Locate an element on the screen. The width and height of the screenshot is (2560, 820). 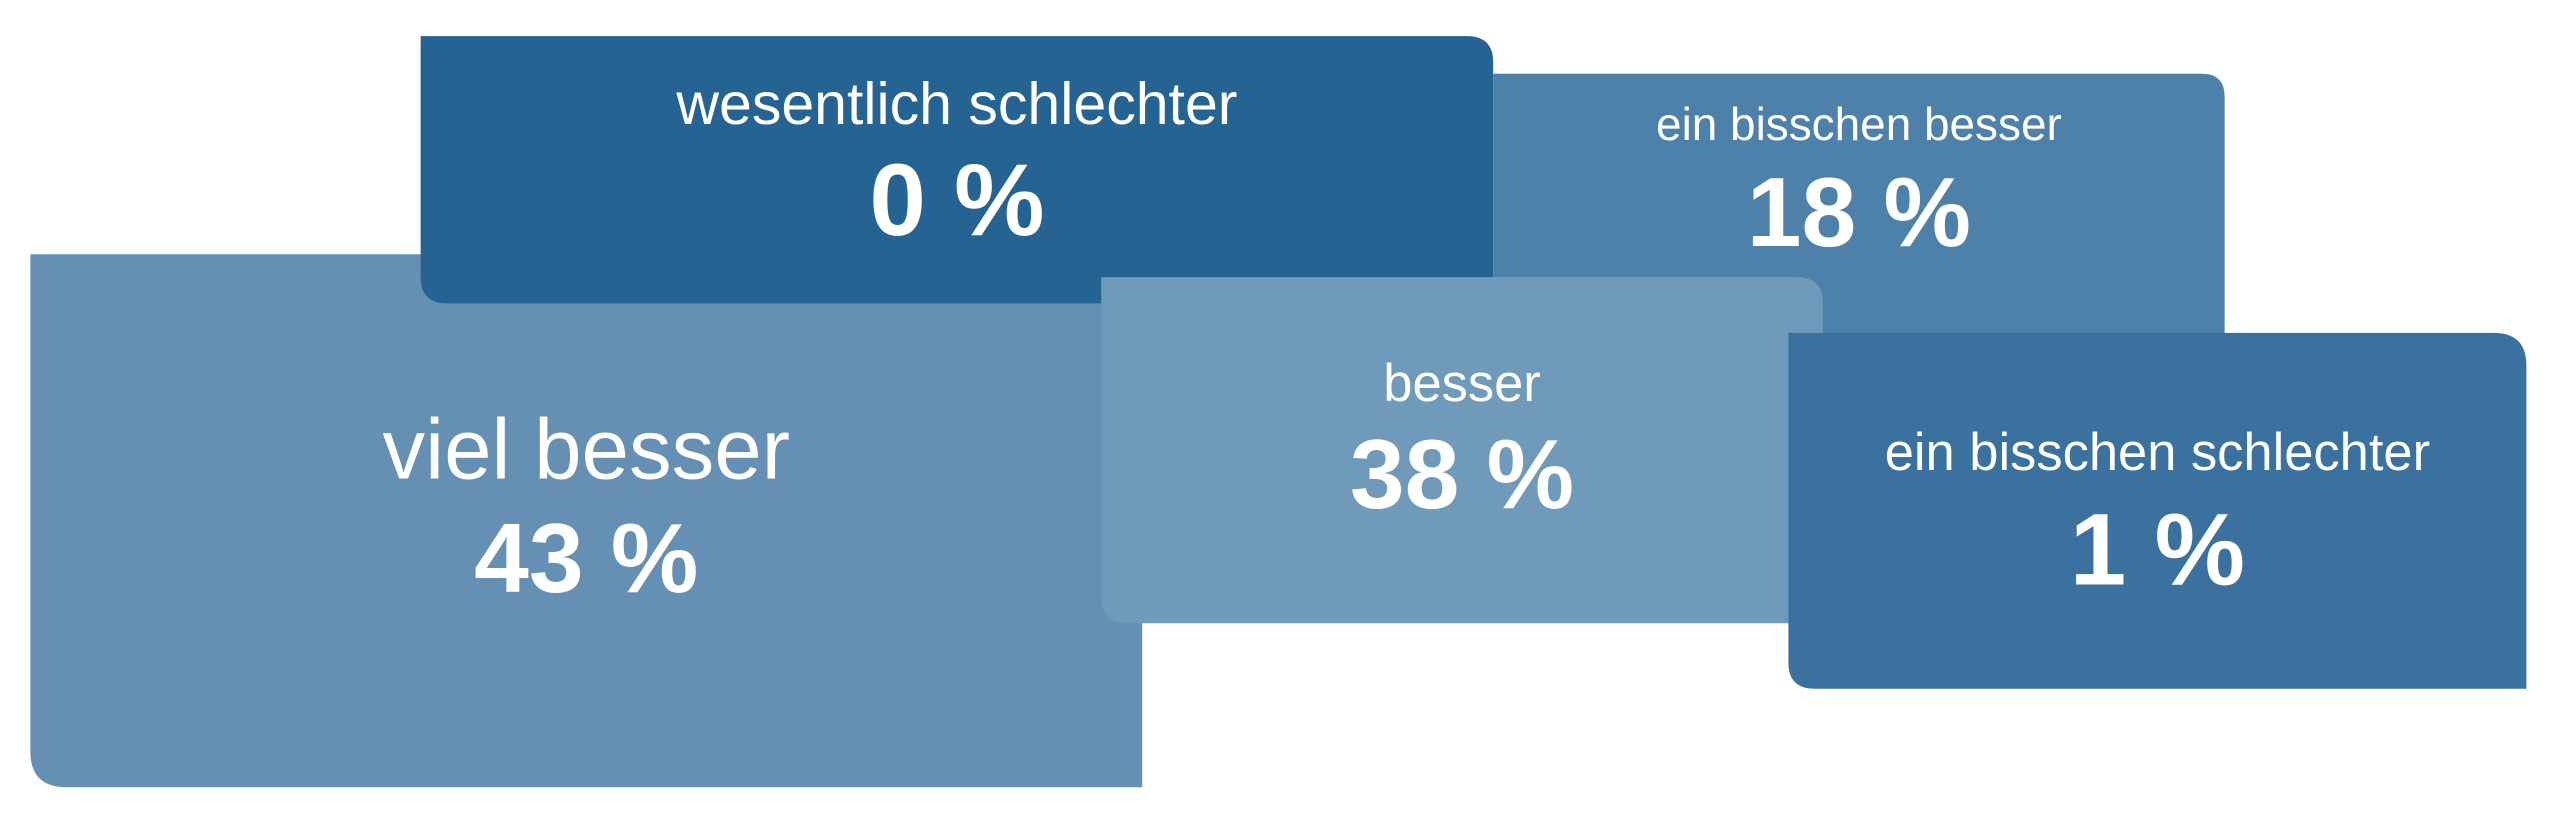
box-label: ein bisschen besser is located at coordinates (1859, 124).